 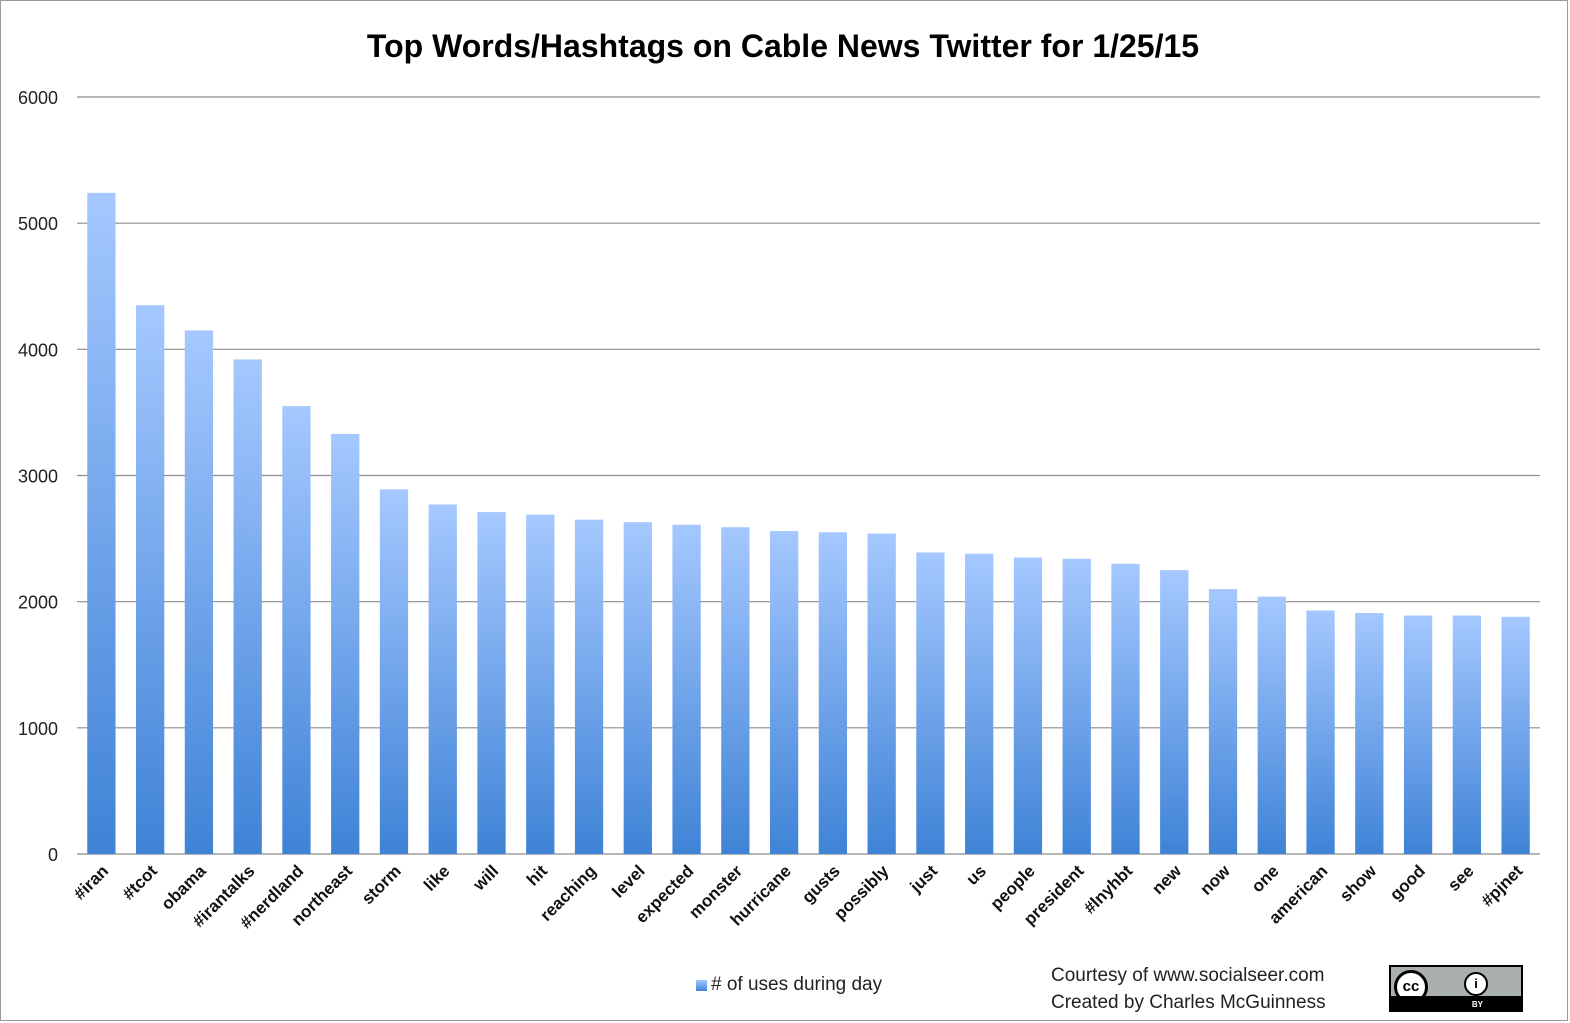 What do you see at coordinates (199, 592) in the screenshot?
I see `bar-obama` at bounding box center [199, 592].